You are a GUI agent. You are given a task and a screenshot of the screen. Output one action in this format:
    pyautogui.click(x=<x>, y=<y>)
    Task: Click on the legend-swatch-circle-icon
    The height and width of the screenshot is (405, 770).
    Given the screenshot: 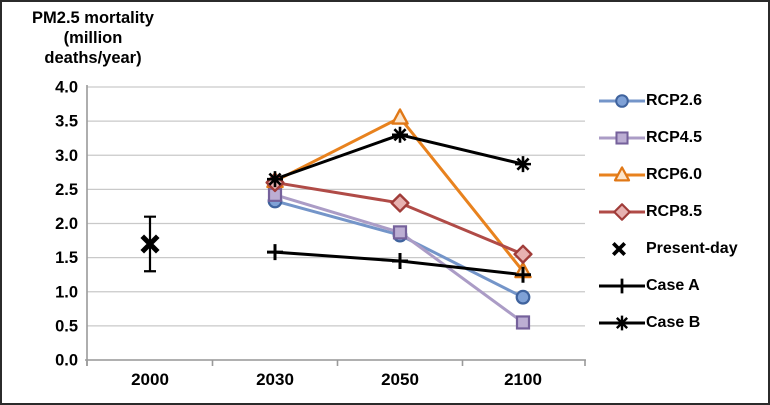 What is the action you would take?
    pyautogui.click(x=622, y=100)
    